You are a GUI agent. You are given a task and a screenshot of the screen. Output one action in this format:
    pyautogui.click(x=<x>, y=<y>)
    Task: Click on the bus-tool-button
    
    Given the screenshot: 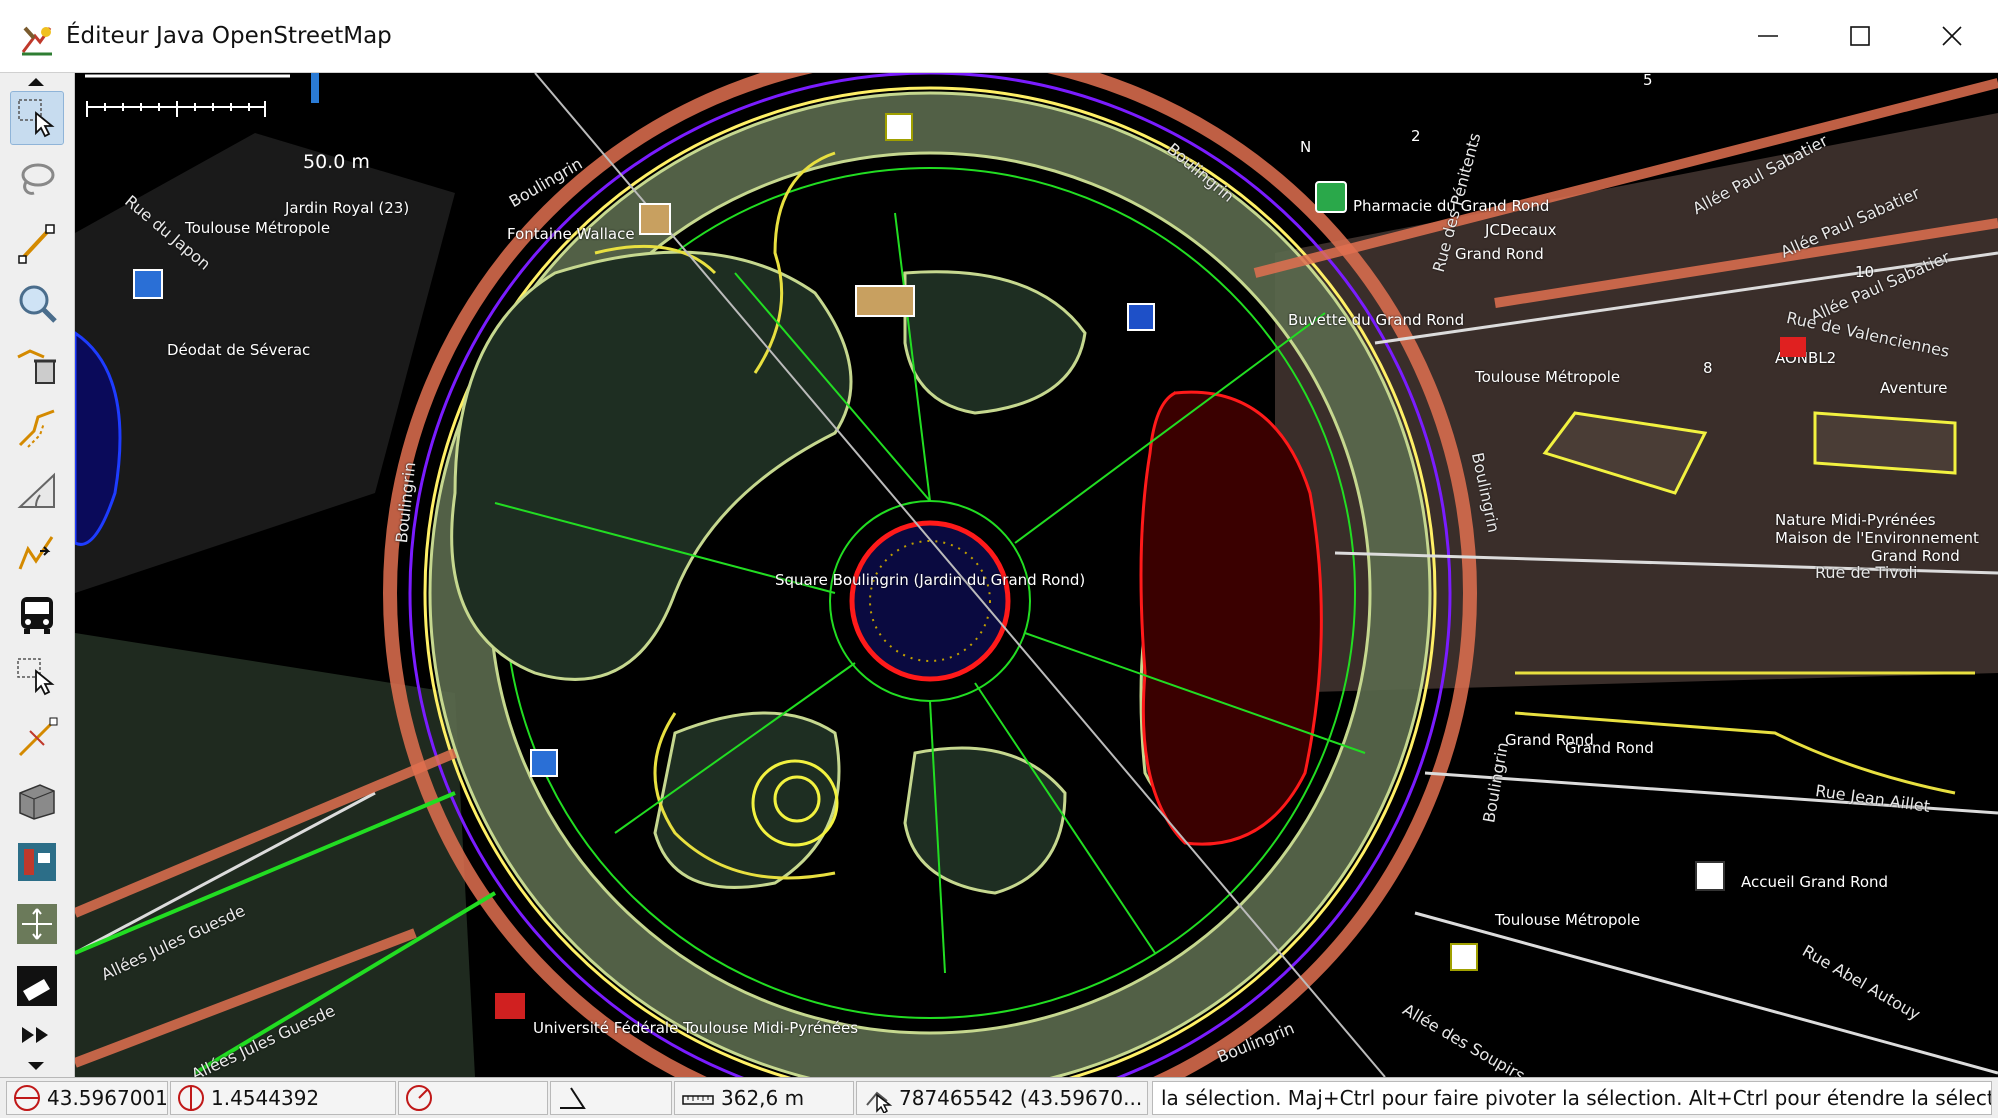 What is the action you would take?
    pyautogui.click(x=37, y=614)
    